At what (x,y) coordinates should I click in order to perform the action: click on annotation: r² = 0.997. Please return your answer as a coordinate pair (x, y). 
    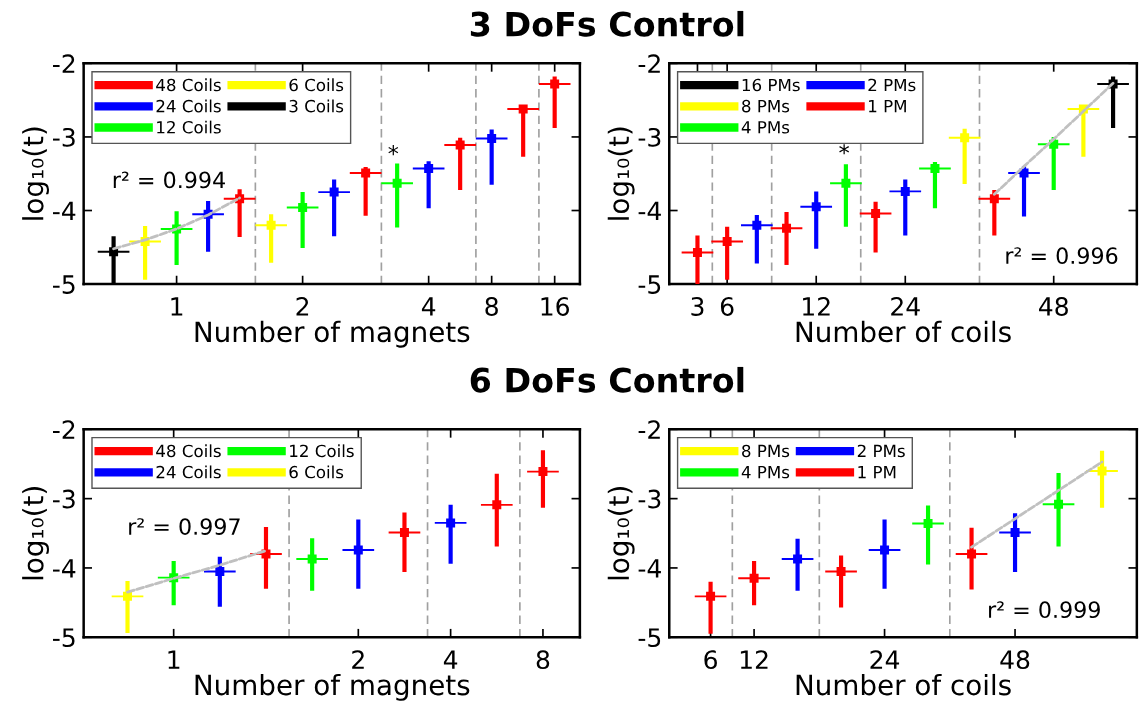
    Looking at the image, I should click on (184, 526).